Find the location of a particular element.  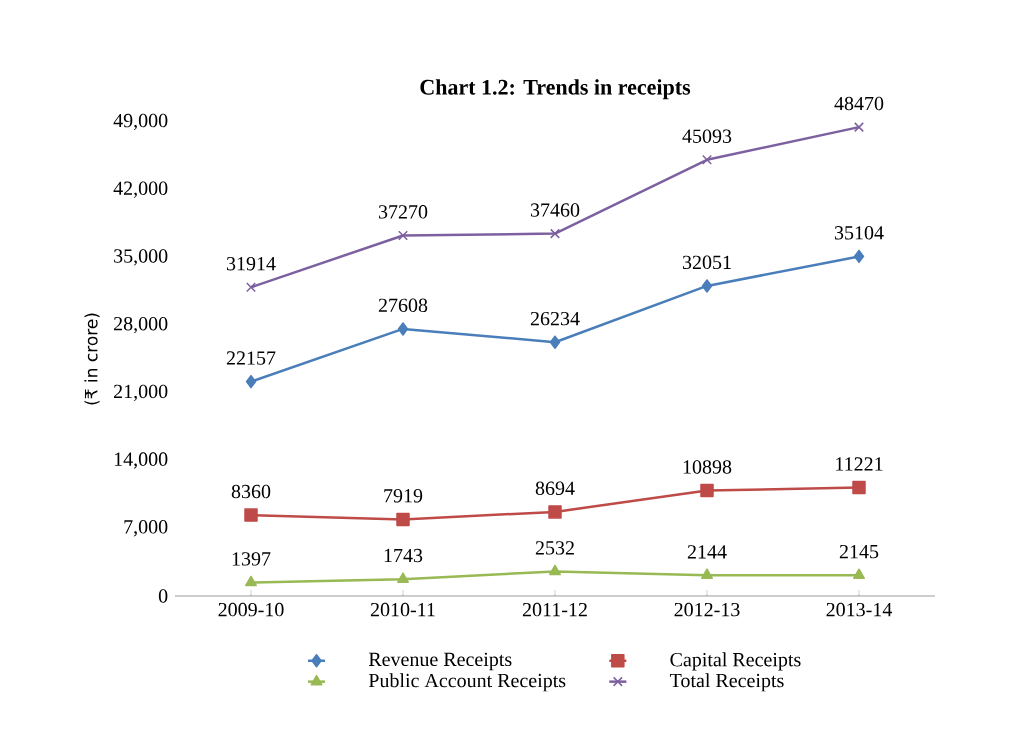

x-tick-label: 2011-12 is located at coordinates (554, 609).